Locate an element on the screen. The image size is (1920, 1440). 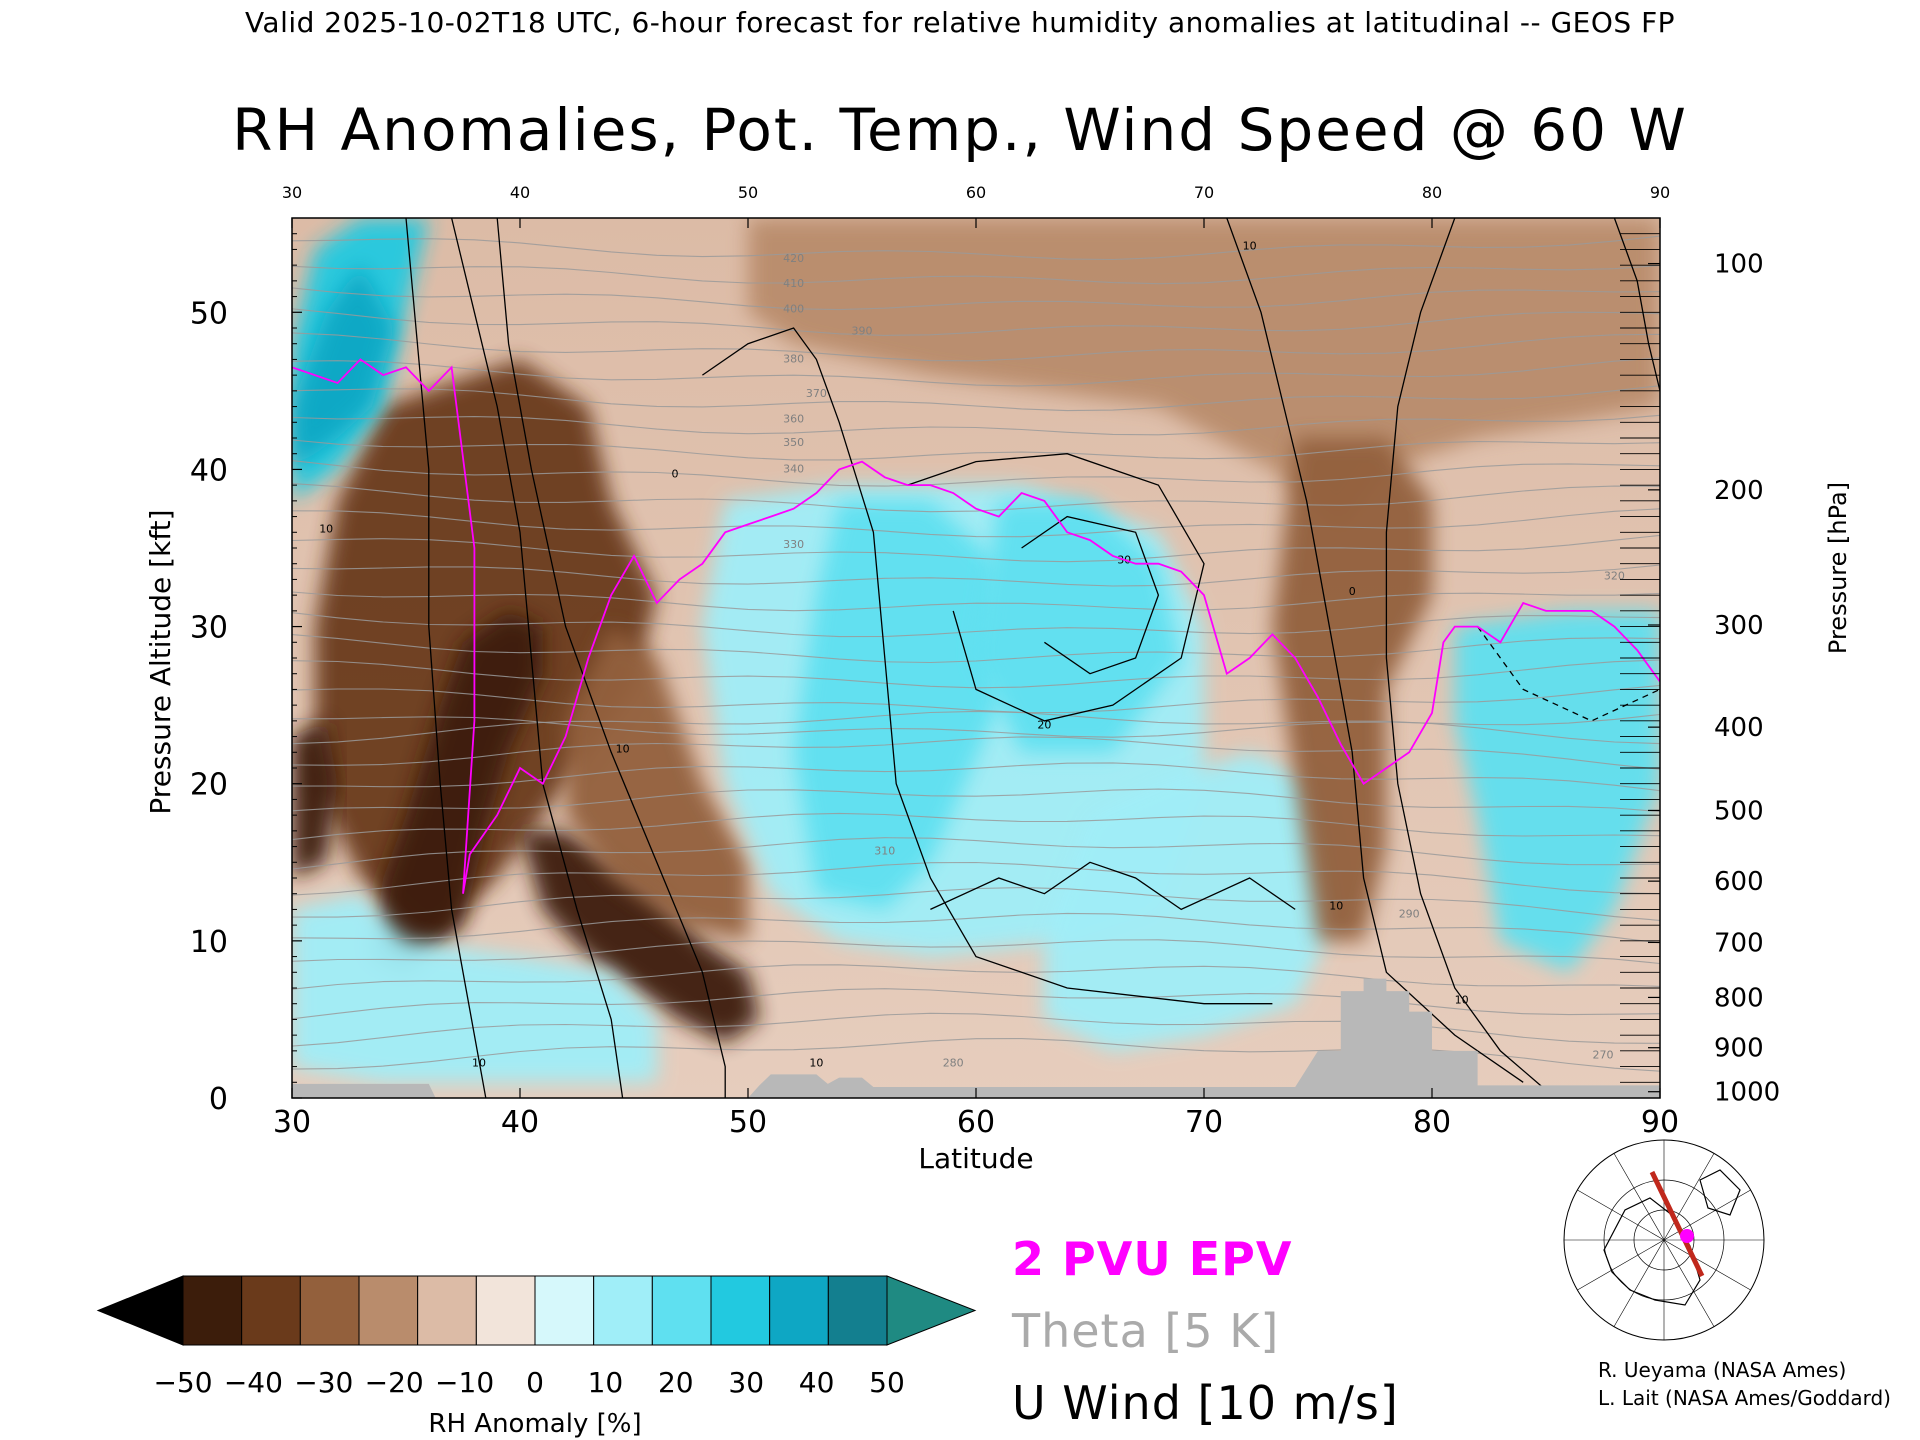
y-tick-label-1: 10 is located at coordinates (209, 942).